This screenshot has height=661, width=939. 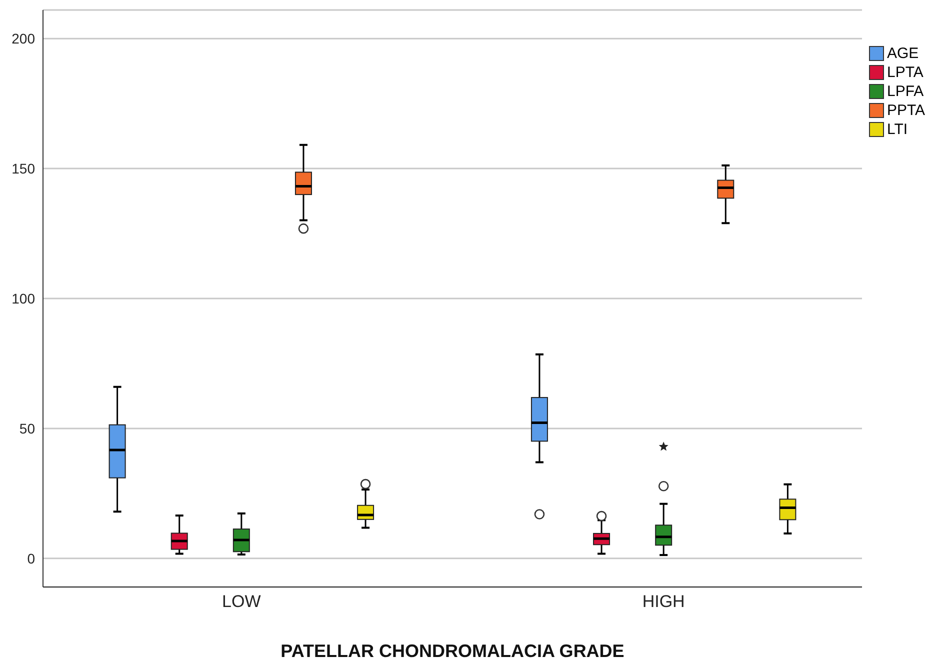 I want to click on x-tick-label: LOW, so click(x=241, y=602).